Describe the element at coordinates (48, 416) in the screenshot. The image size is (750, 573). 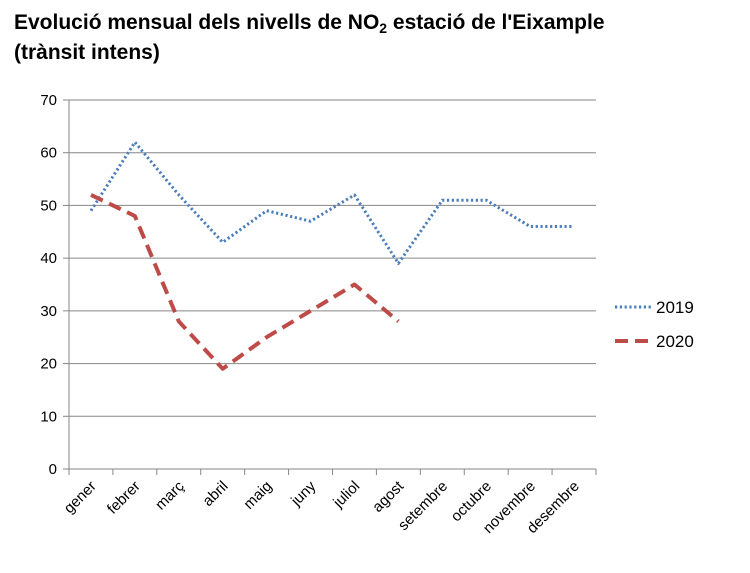
I see `y-tick-label-10: 10` at that location.